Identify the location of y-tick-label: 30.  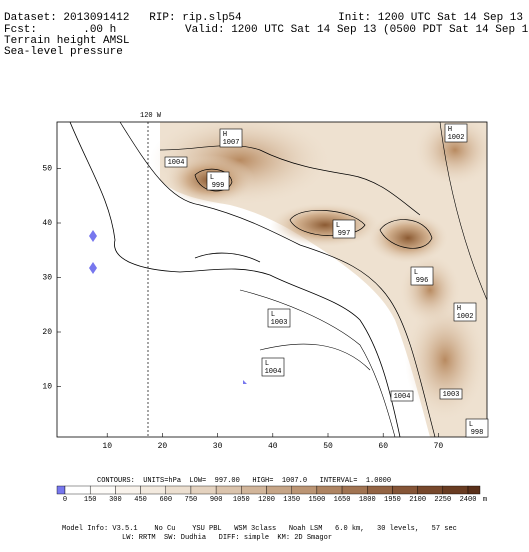
(47, 278).